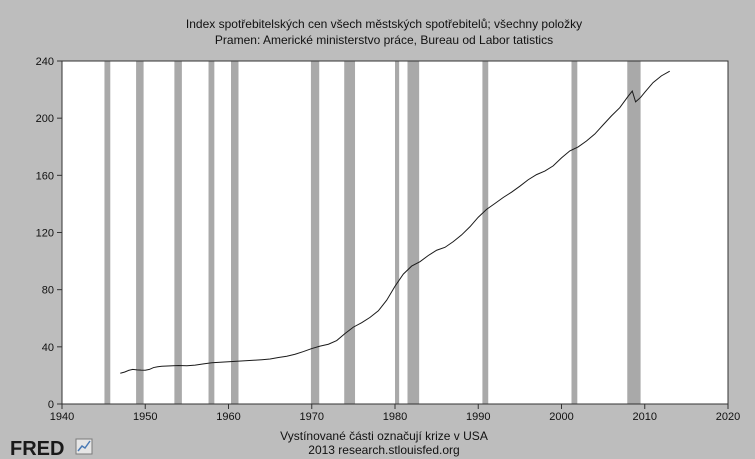 The width and height of the screenshot is (755, 459). I want to click on x-tick-label: 1950, so click(145, 417).